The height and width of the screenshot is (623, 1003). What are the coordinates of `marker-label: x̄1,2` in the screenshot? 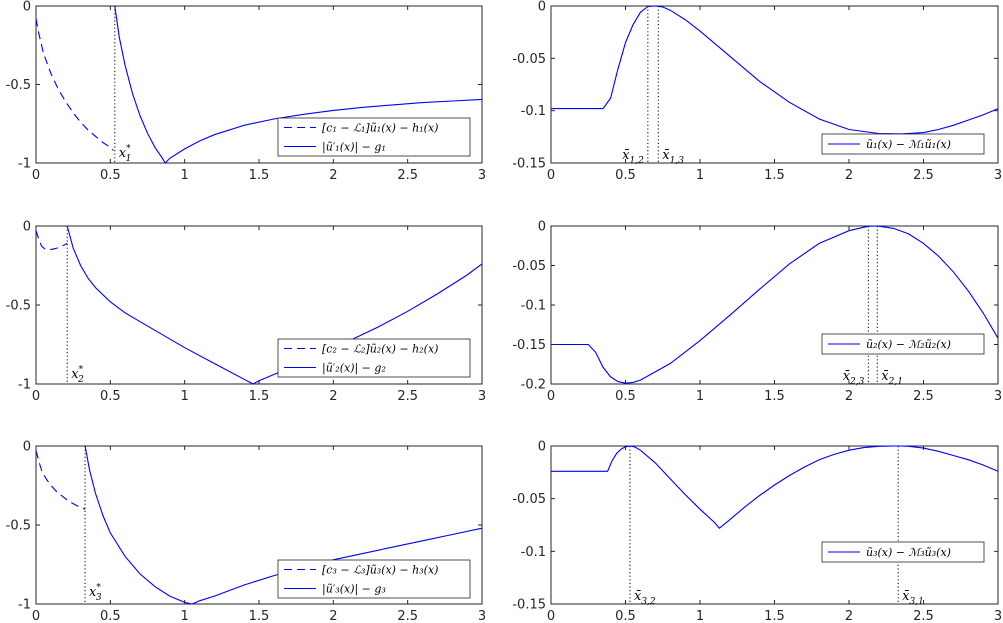 It's located at (633, 157).